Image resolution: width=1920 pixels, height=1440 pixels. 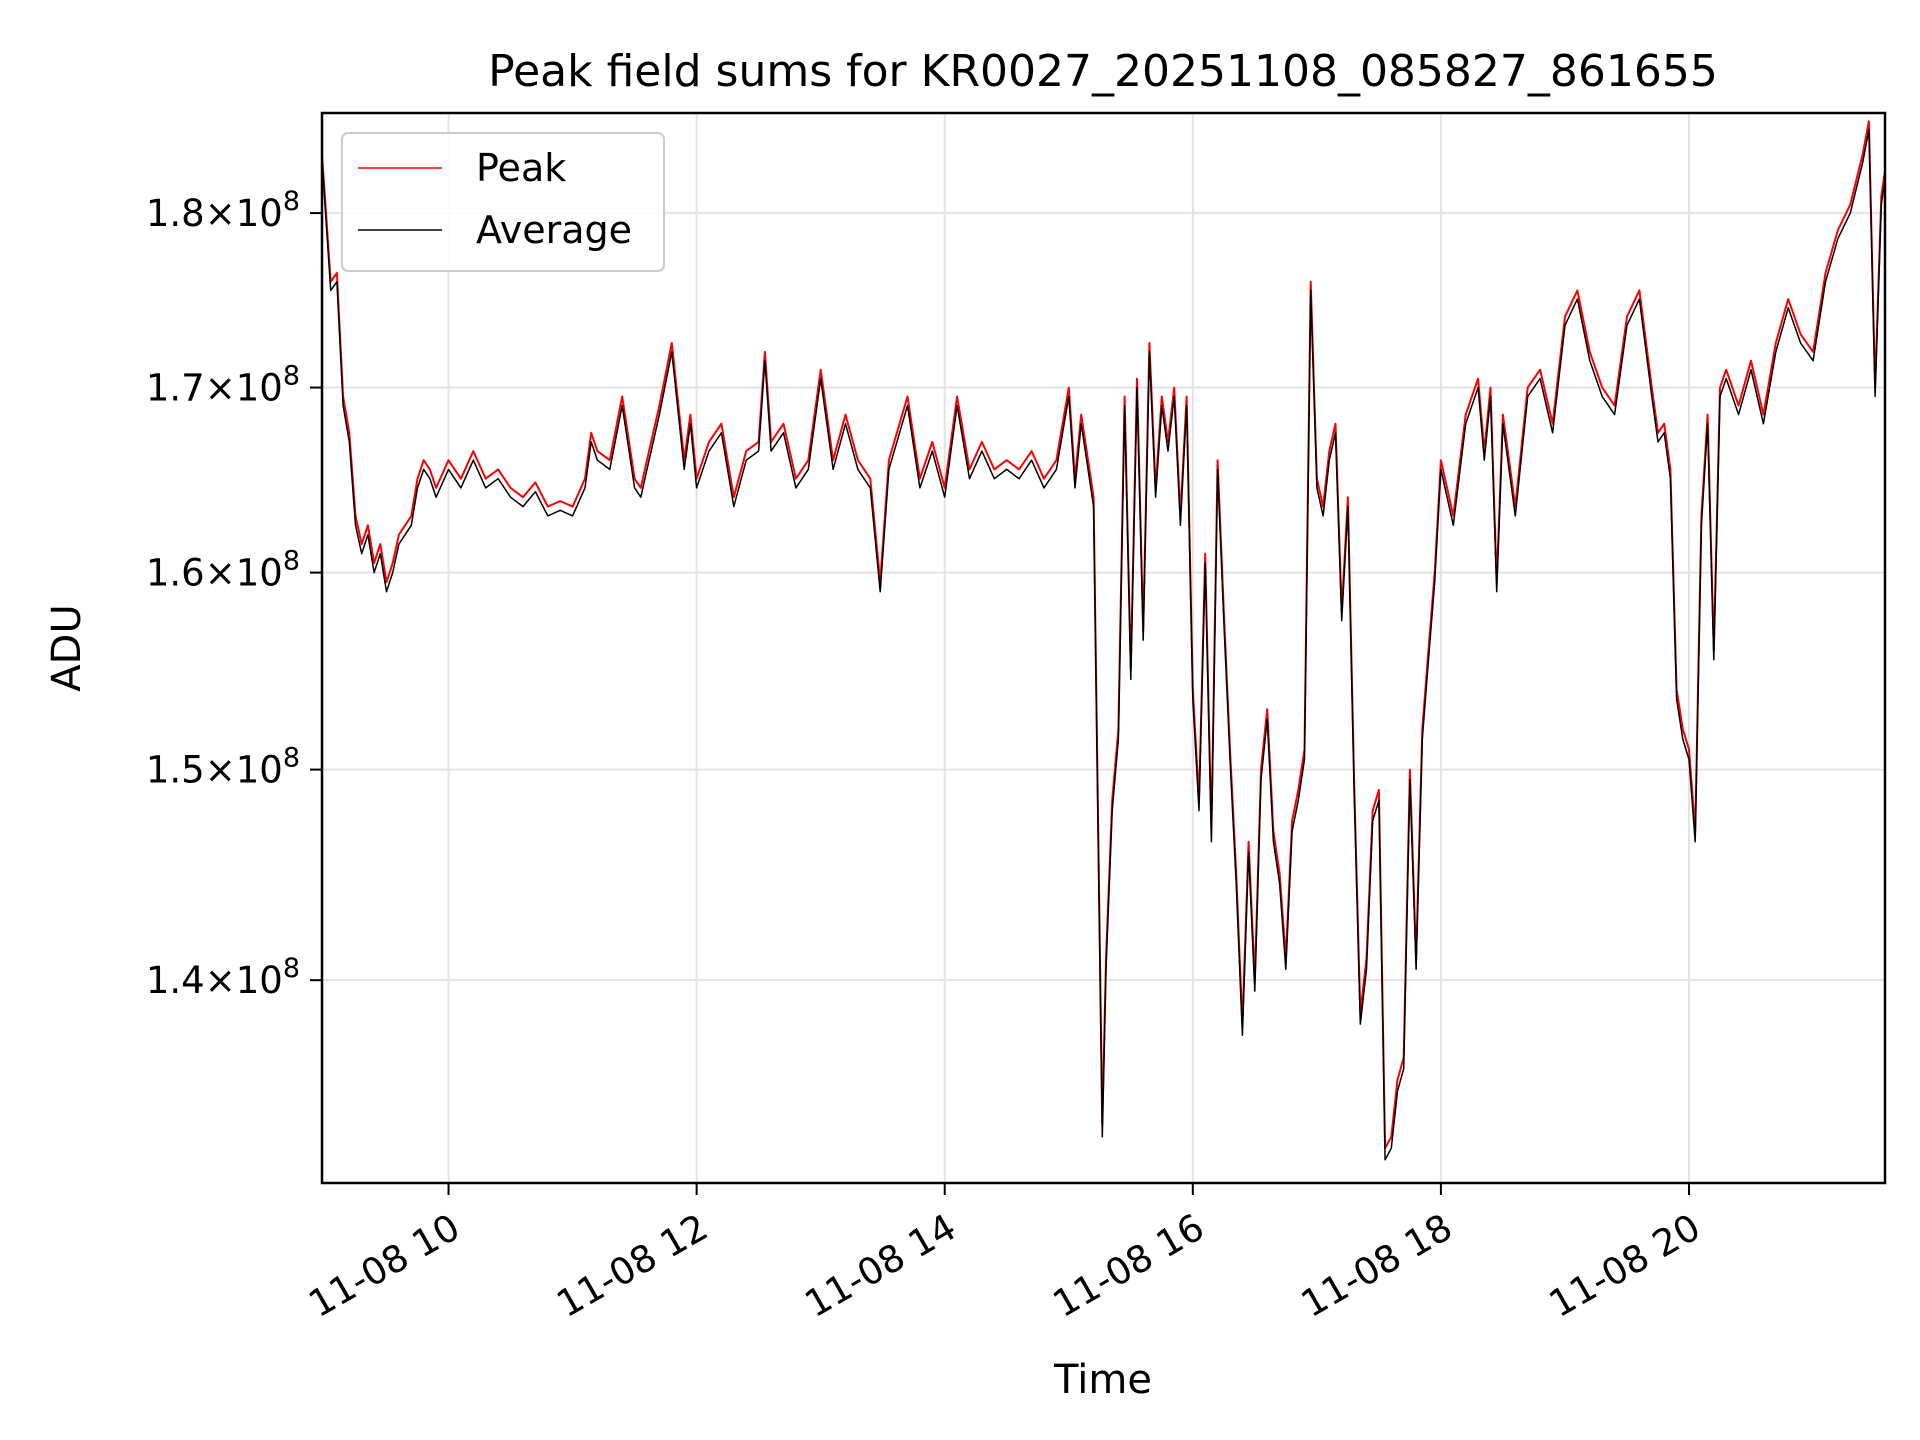 I want to click on x-tick-label: 11-08 12, so click(x=633, y=1266).